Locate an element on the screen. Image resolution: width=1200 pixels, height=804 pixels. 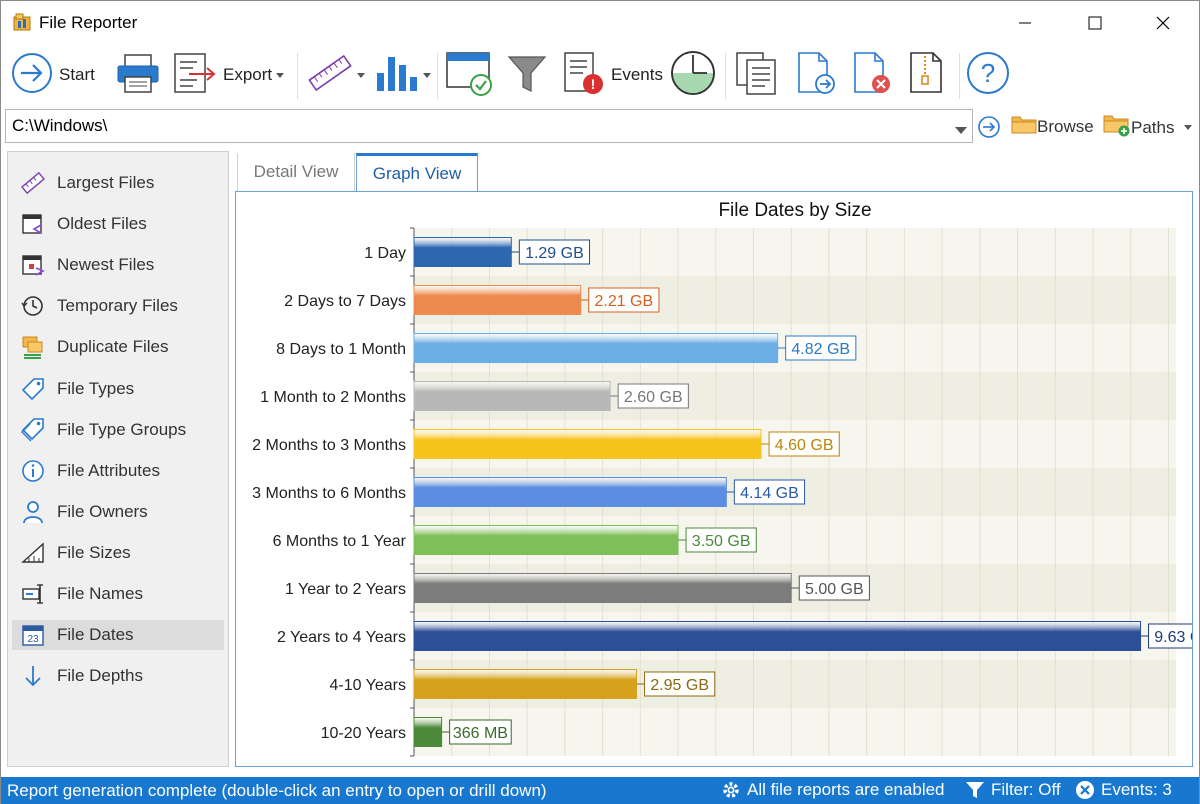
sidebar-item-oldest-files: Oldest Files is located at coordinates (118, 224).